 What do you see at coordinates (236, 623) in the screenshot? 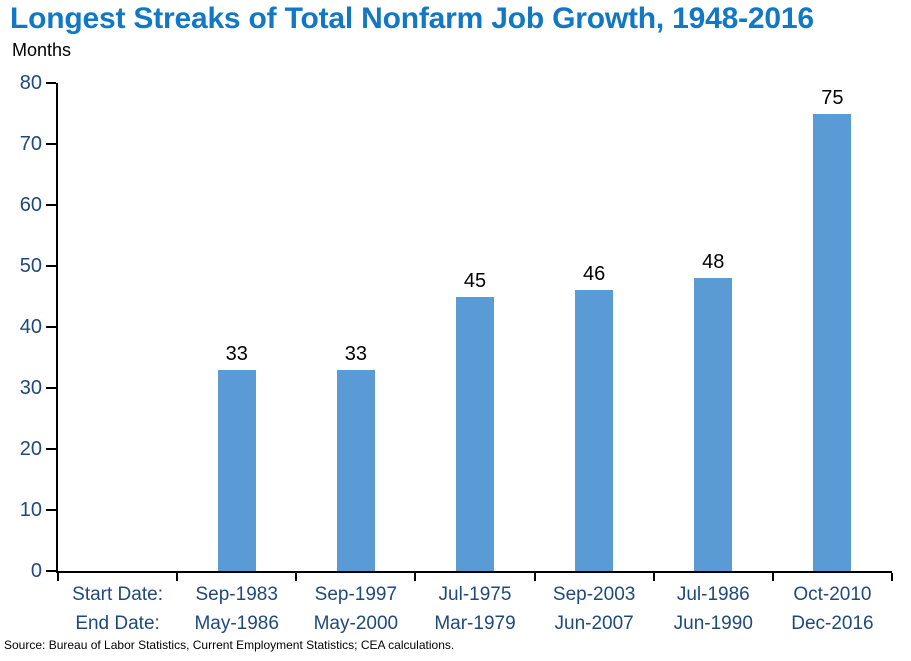
I see `category-end-date: May-1986` at bounding box center [236, 623].